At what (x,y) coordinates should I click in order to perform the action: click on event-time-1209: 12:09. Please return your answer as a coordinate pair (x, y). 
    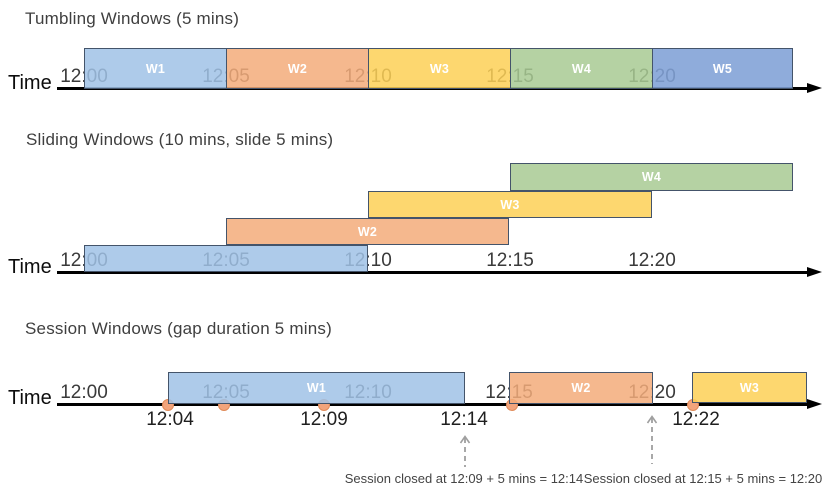
    Looking at the image, I should click on (324, 419).